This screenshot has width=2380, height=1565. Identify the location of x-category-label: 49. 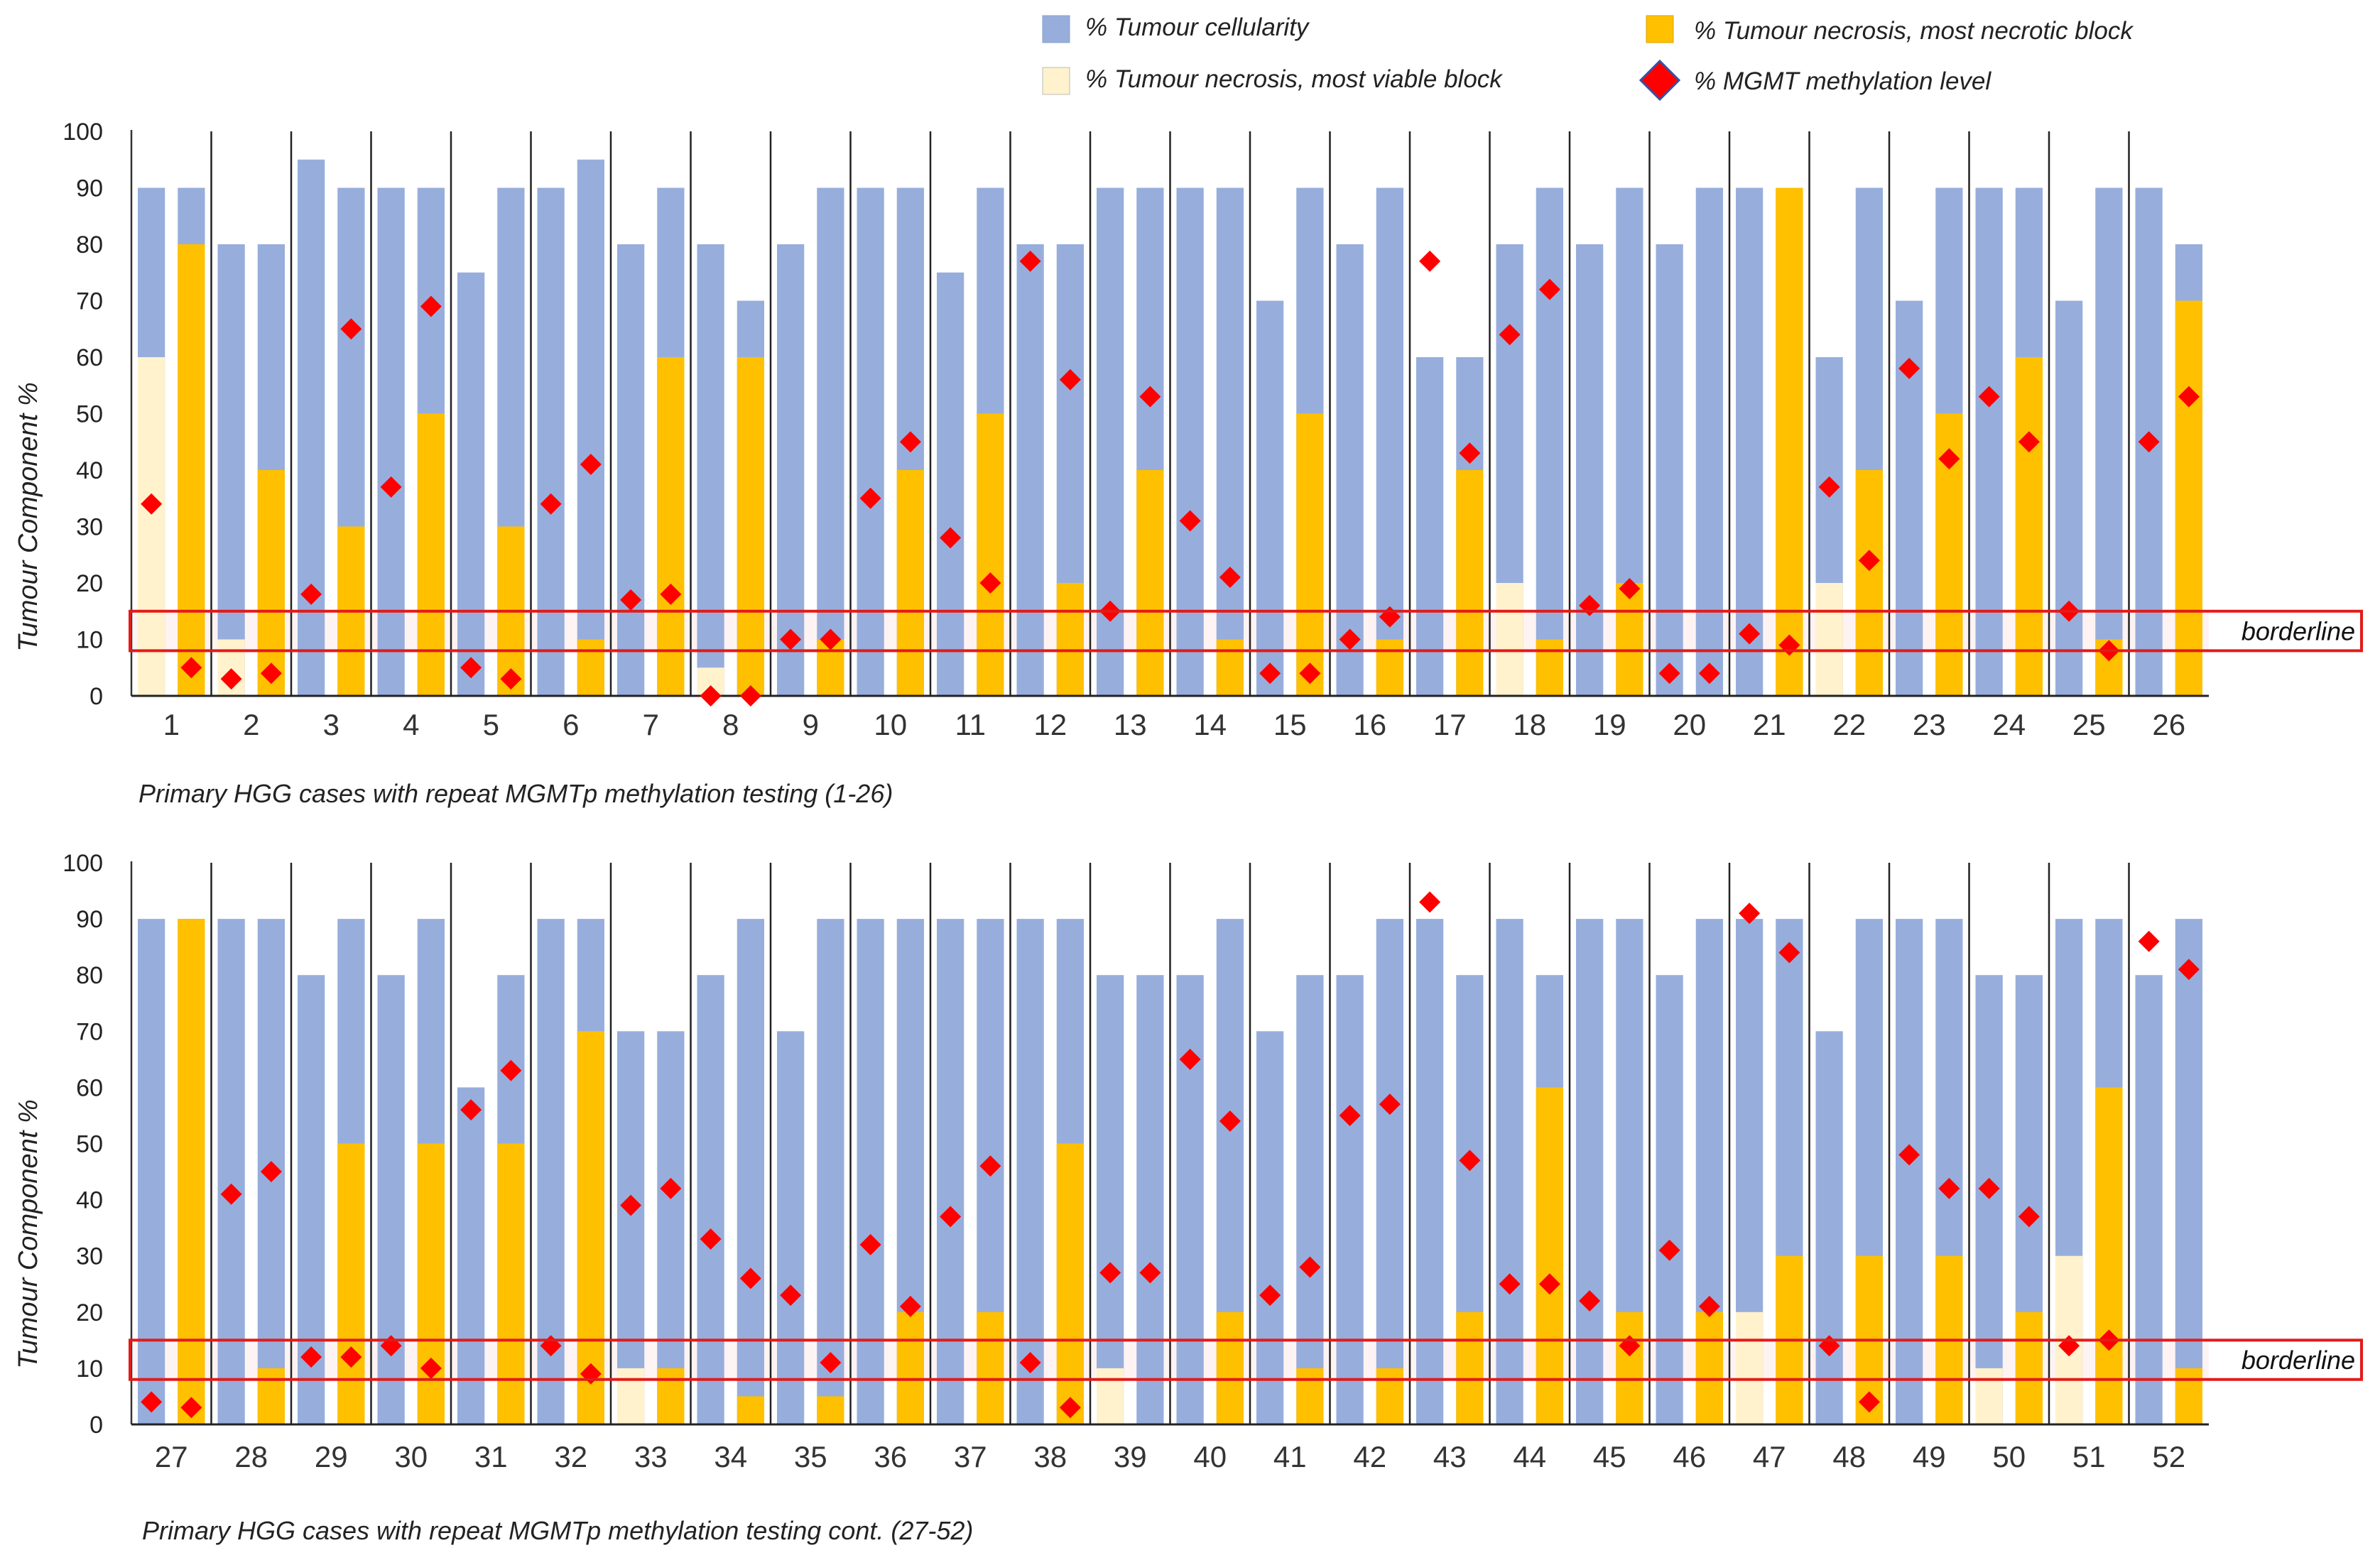
(1930, 1457).